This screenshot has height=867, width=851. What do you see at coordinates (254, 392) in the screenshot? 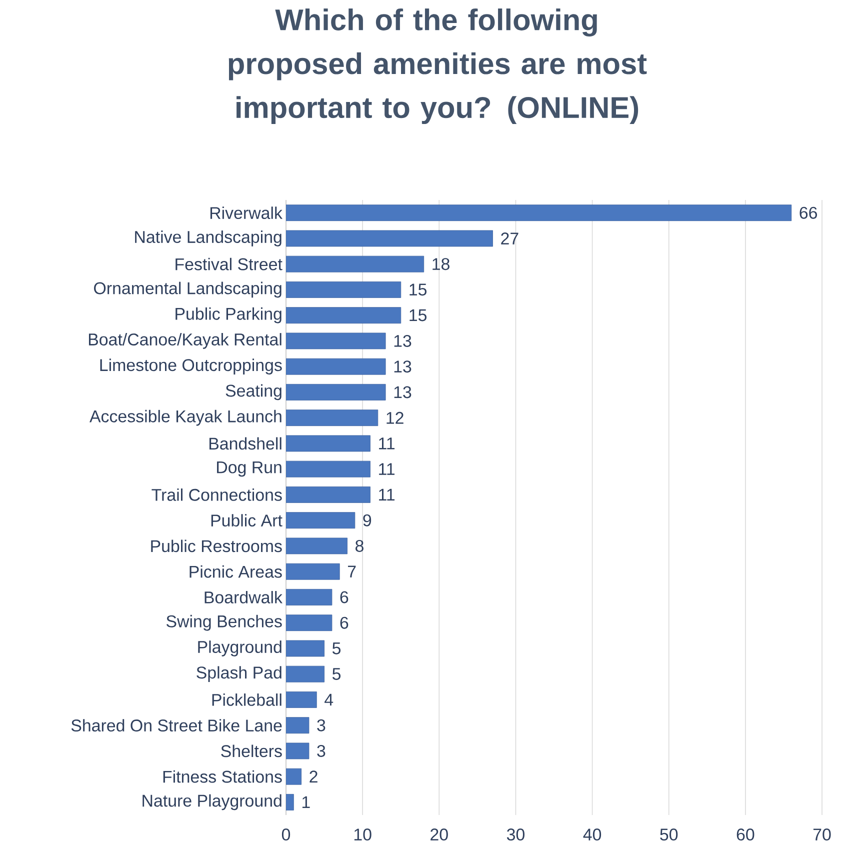
I see `y-tick-label: Seating` at bounding box center [254, 392].